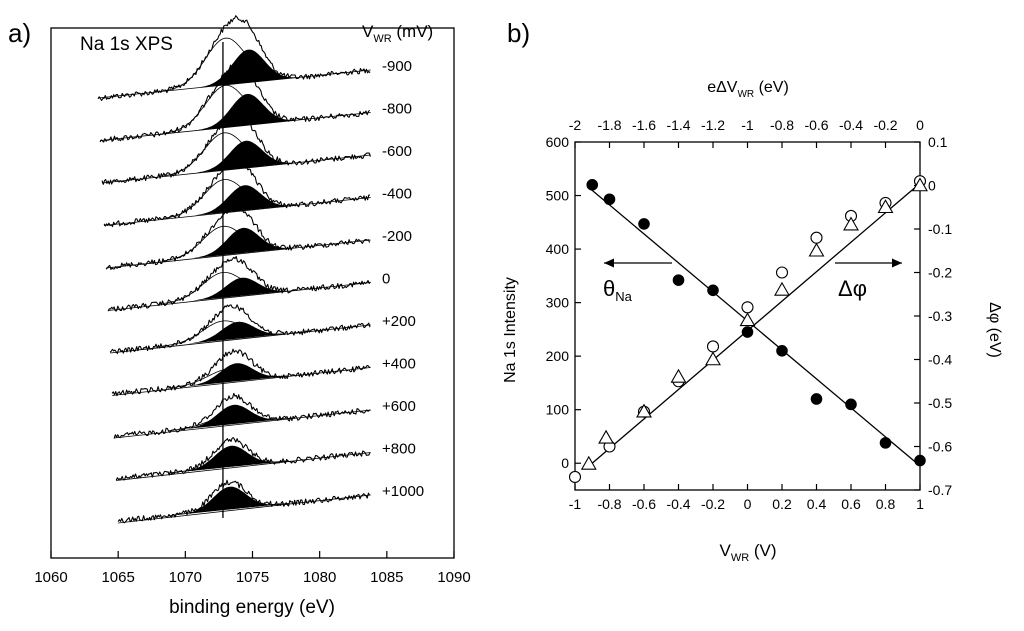 This screenshot has height=631, width=1024. What do you see at coordinates (851, 125) in the screenshot?
I see `top-tick-label: -0.4` at bounding box center [851, 125].